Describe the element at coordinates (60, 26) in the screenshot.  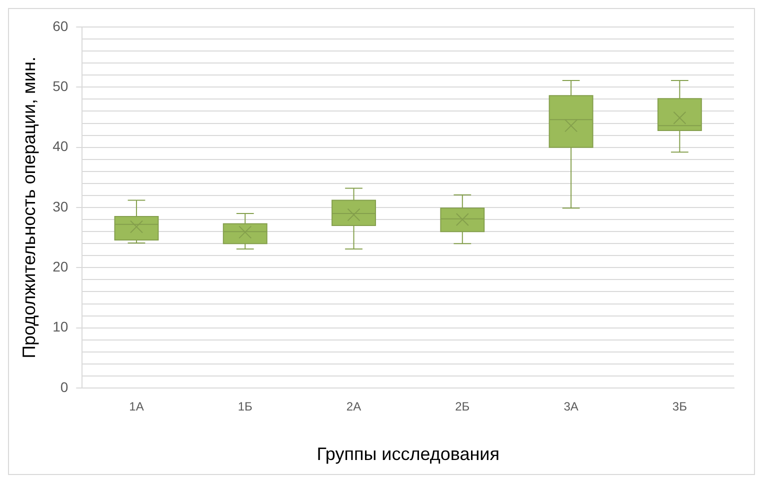
I see `y-tick-label: 60` at that location.